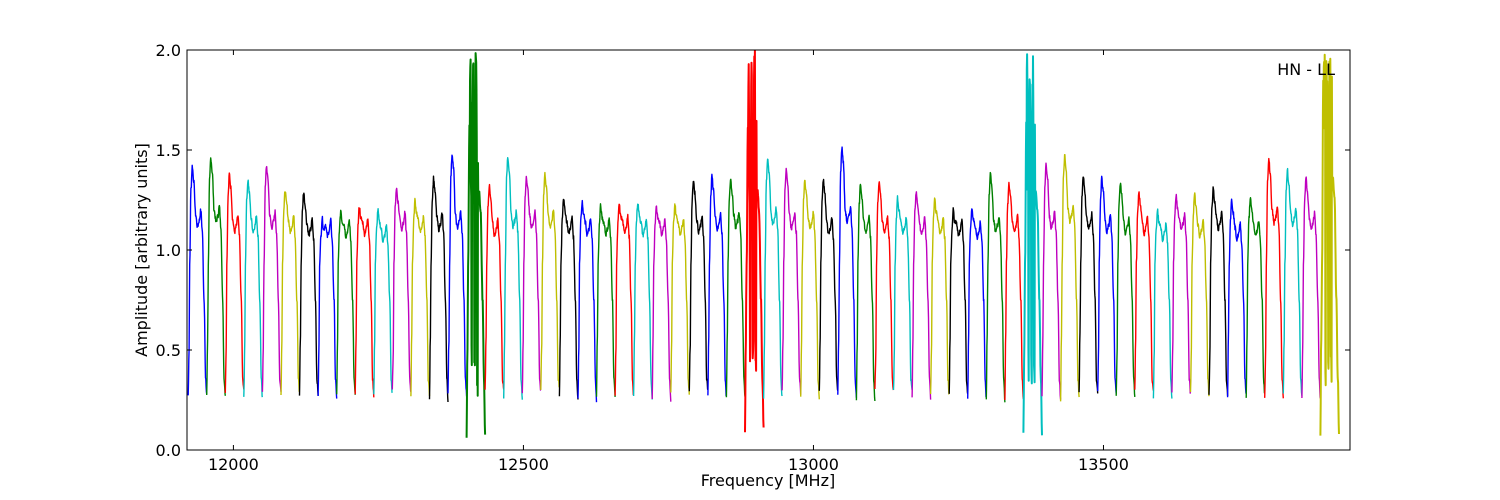 This screenshot has width=1500, height=500. I want to click on y-tick-label: 0.0, so click(168, 450).